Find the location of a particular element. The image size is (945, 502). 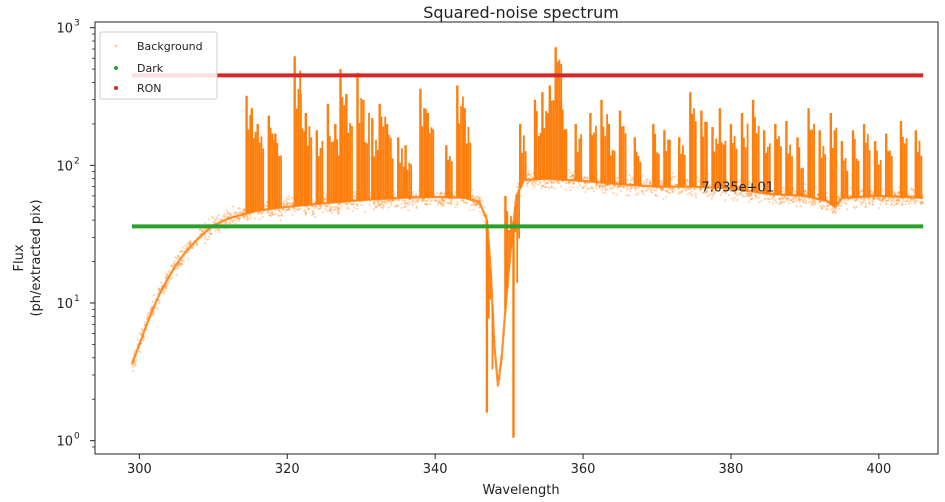

y-tick-label: 10 is located at coordinates (64, 166).